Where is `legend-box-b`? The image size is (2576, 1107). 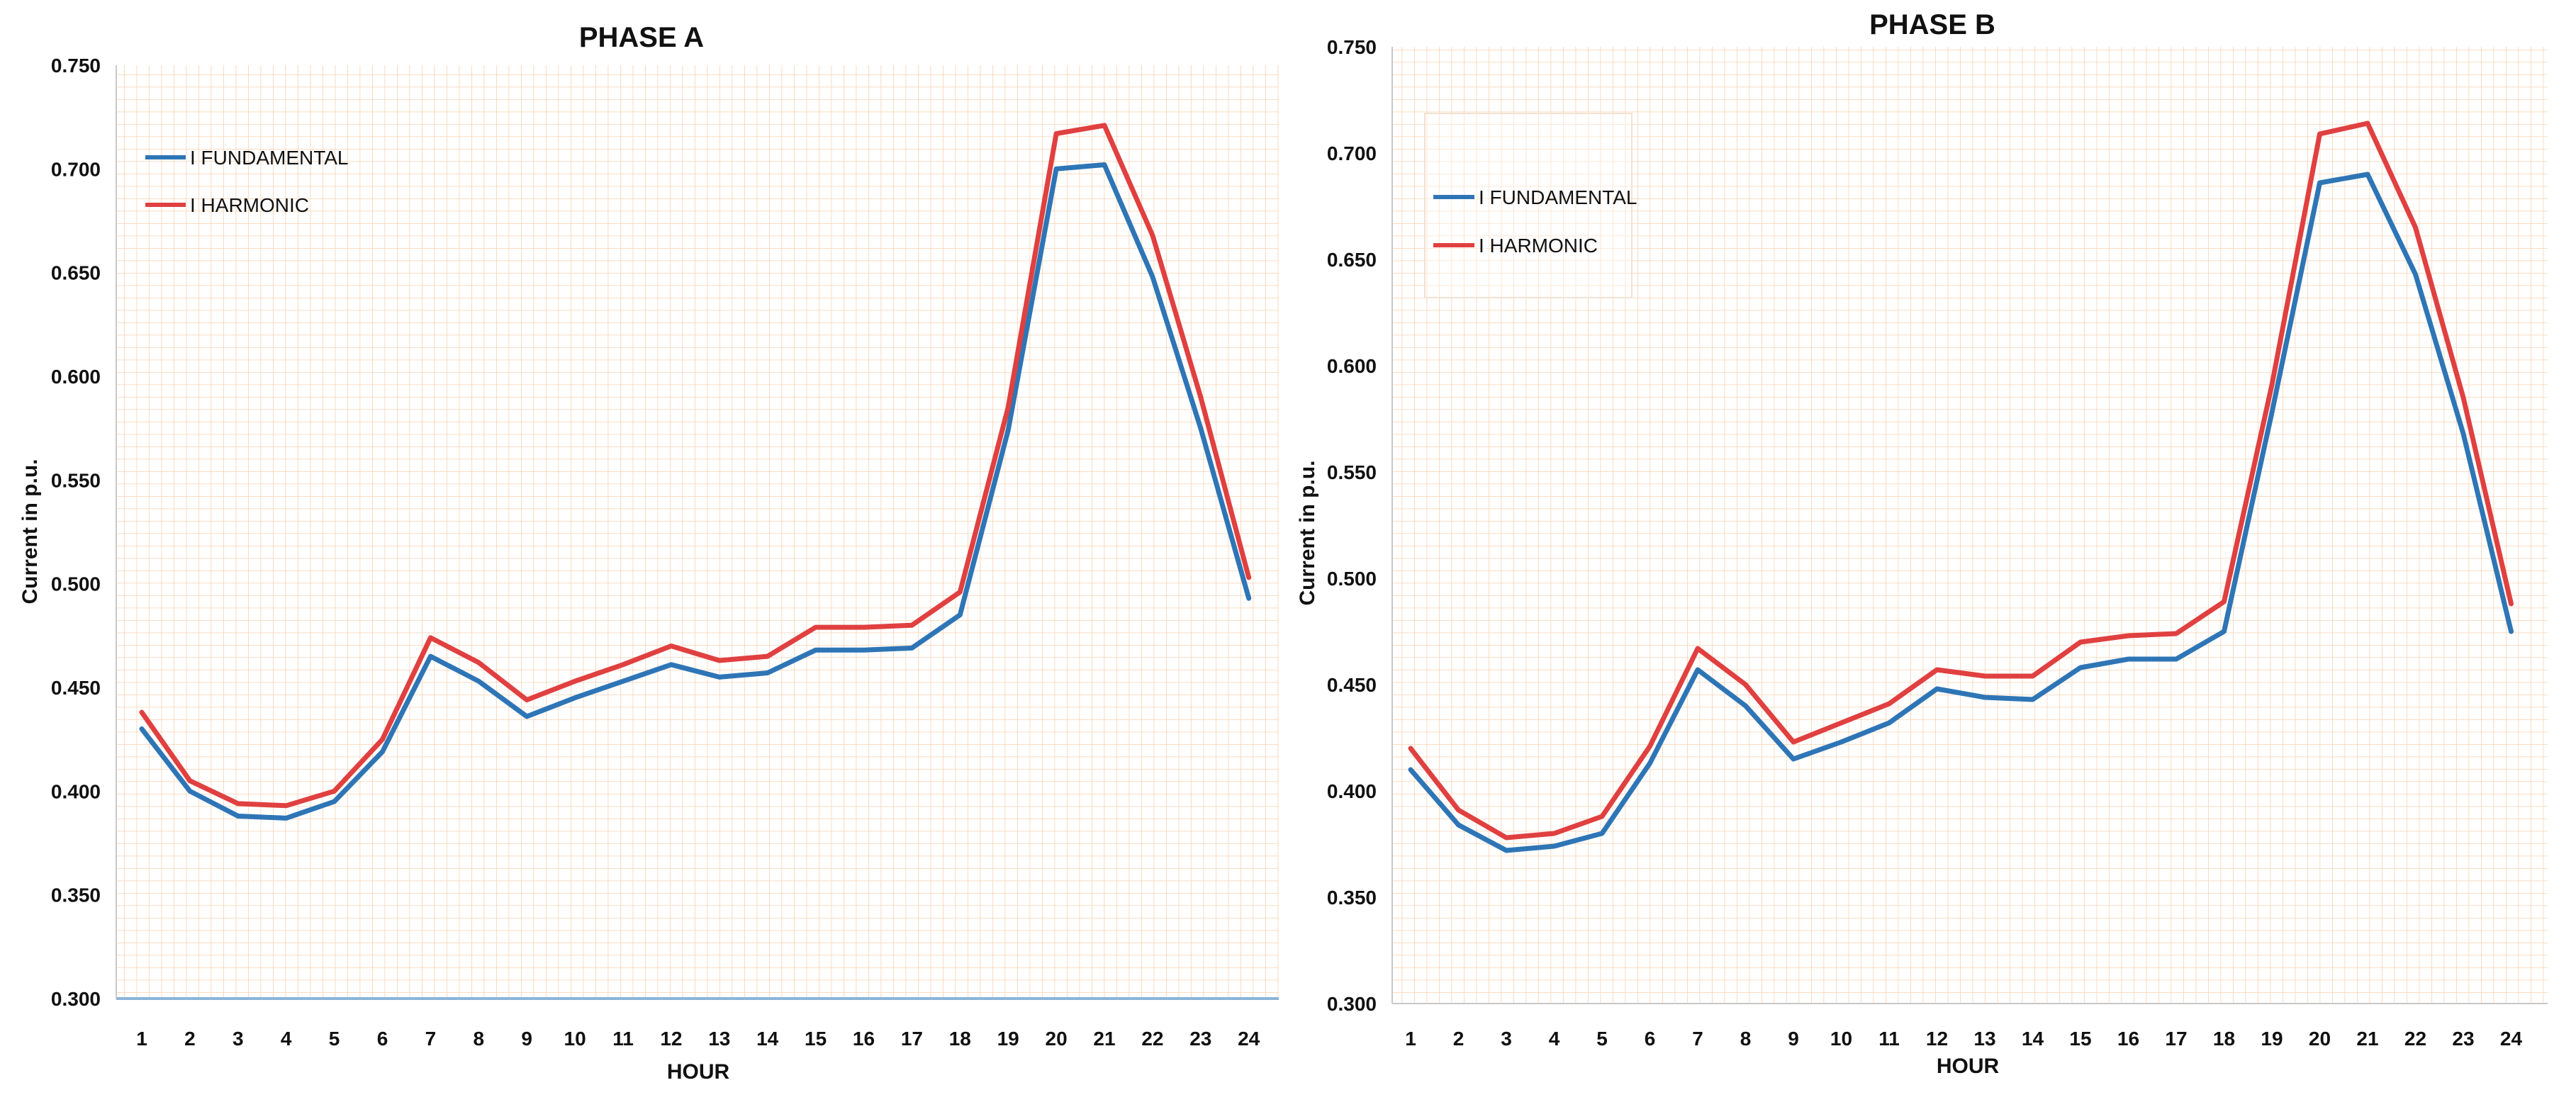
legend-box-b is located at coordinates (1528, 205).